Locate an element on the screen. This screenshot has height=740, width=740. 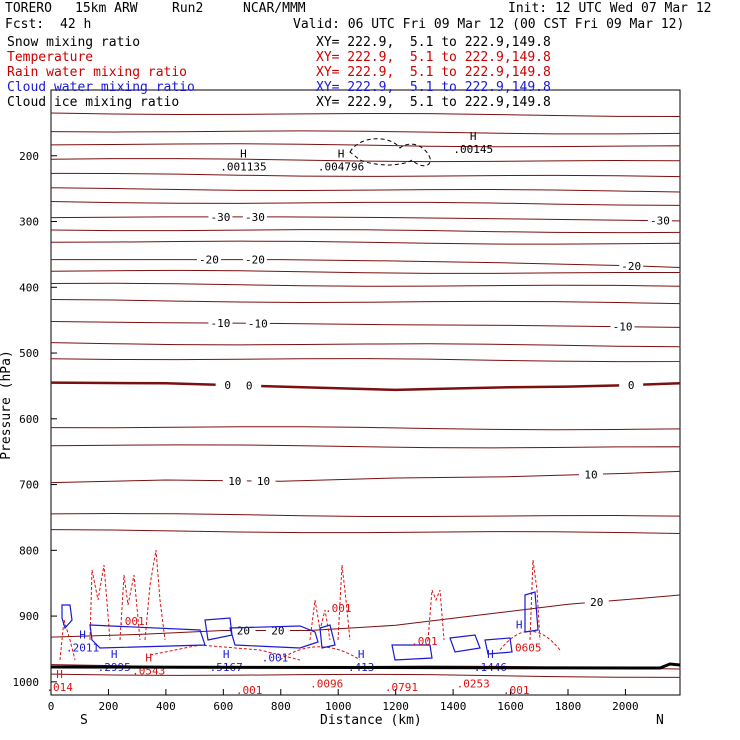
isotherm--20 is located at coordinates (366, 264).